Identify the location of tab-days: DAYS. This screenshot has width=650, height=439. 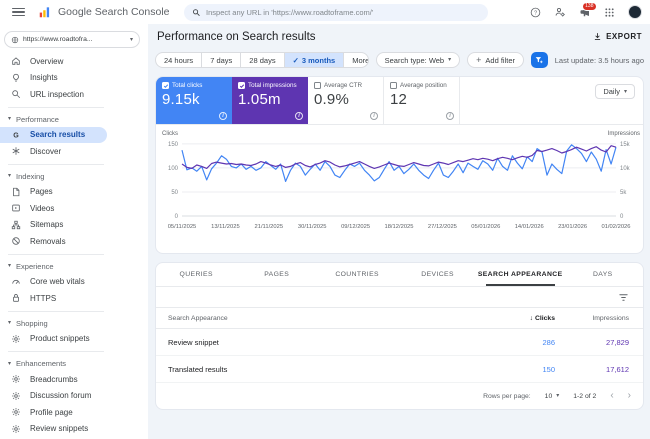
(602, 274).